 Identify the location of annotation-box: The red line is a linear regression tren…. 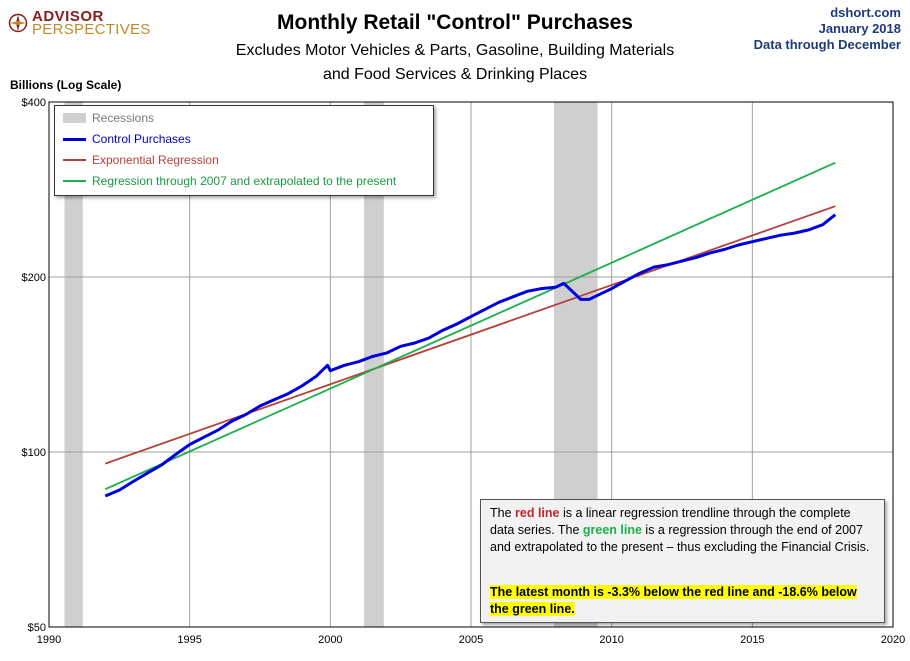
(682, 561).